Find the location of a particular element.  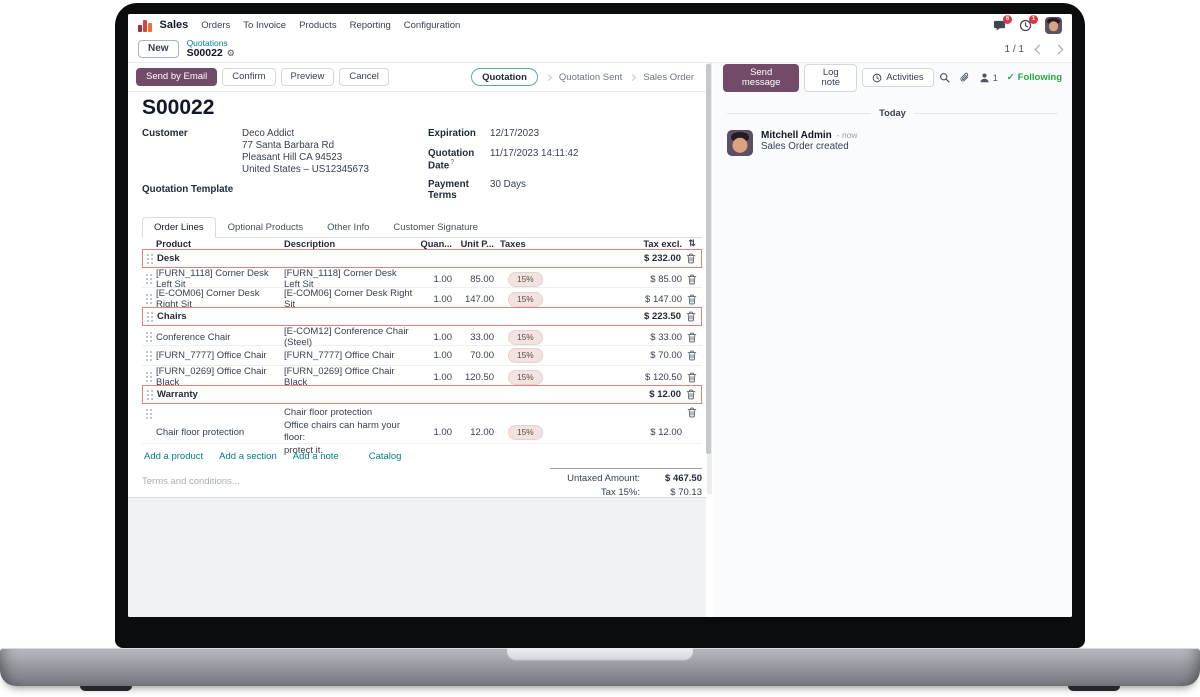

pager-count: 1 / 1 is located at coordinates (1014, 49).